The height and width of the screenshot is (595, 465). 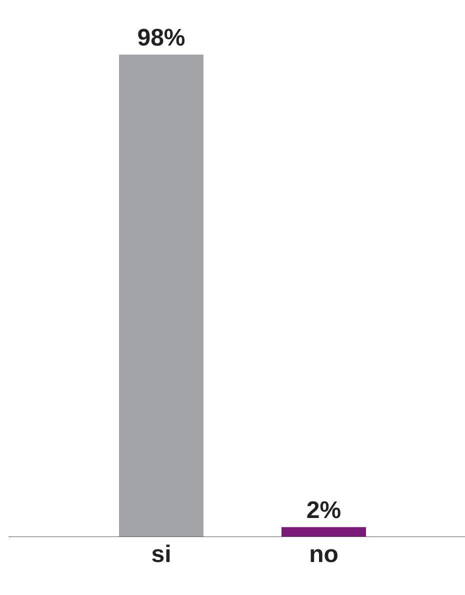 I want to click on x-tick-label: si, so click(x=161, y=554).